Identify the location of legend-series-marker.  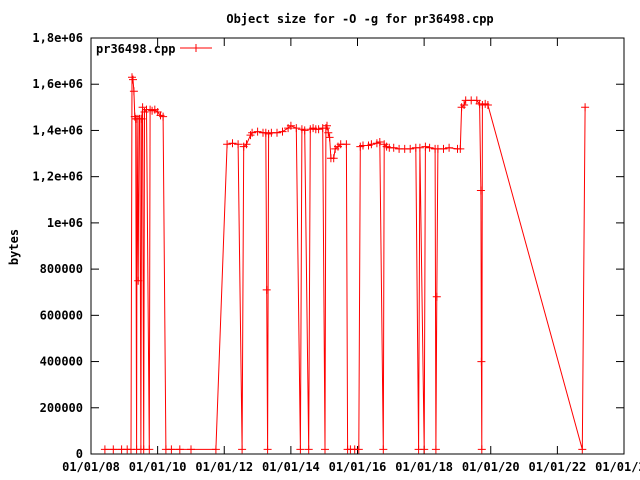
(196, 48).